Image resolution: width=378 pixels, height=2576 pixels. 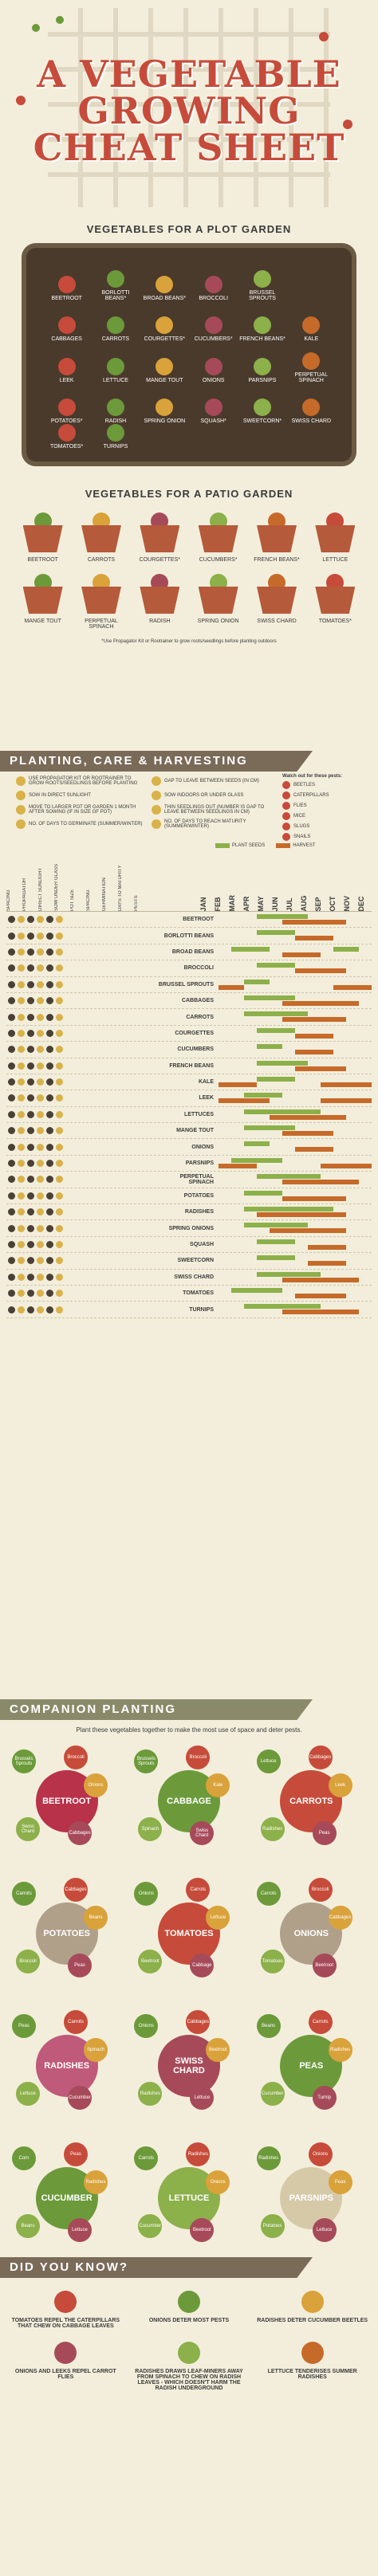 I want to click on row-name: CARROTS, so click(x=200, y=1017).